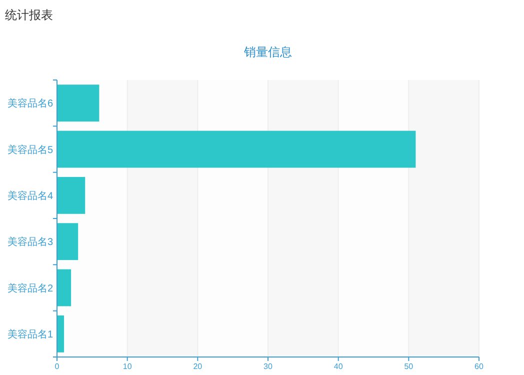 Image resolution: width=524 pixels, height=375 pixels. I want to click on x-tick-label: 0, so click(57, 366).